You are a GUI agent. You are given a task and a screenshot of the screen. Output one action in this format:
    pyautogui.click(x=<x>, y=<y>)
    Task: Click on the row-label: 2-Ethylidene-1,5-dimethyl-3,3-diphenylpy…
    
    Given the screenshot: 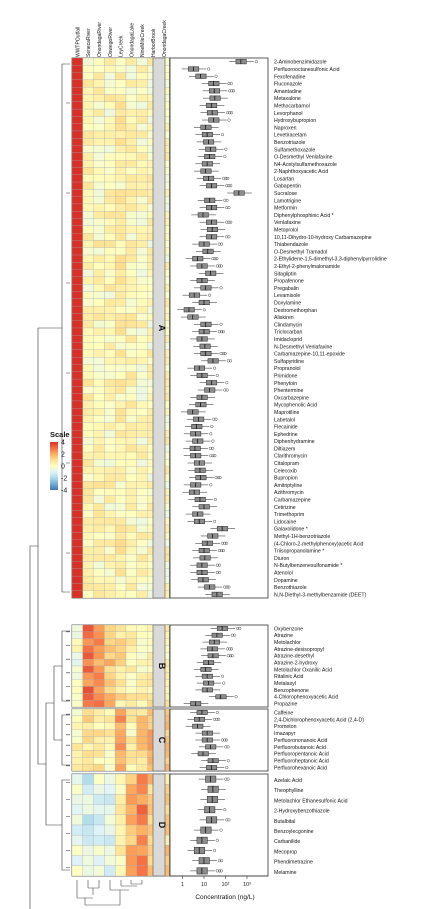 What is the action you would take?
    pyautogui.click(x=330, y=260)
    